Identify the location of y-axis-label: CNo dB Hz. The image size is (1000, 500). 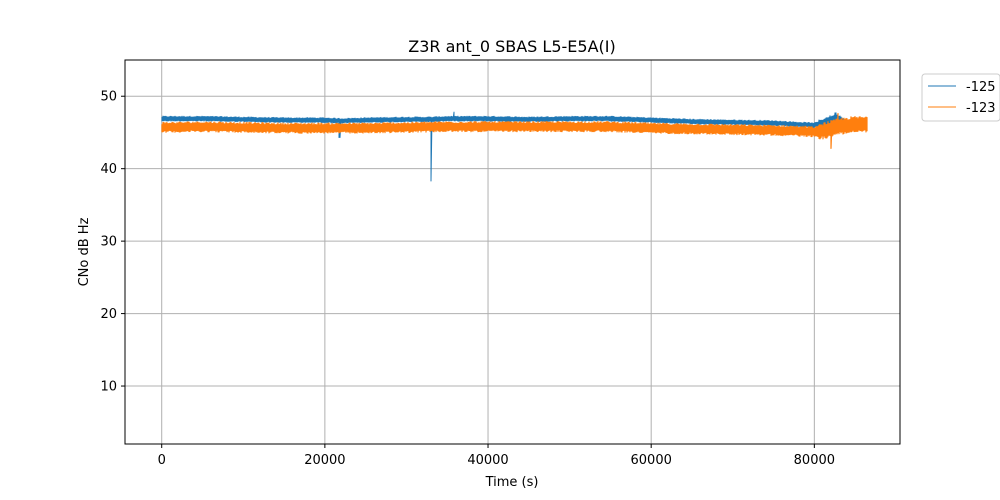
(84, 251).